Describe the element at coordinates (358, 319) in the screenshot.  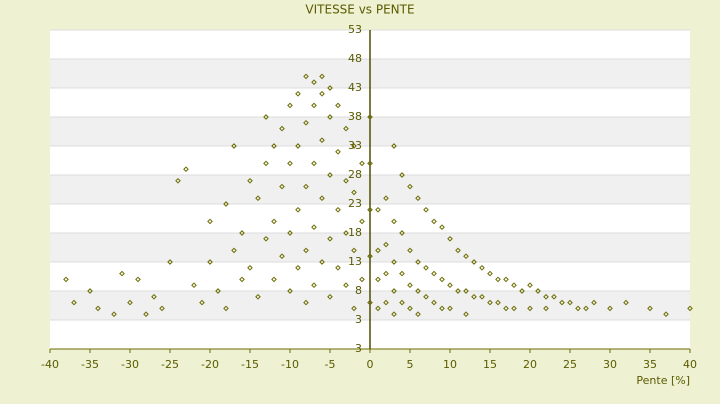
I see `y-tick-label: 3` at that location.